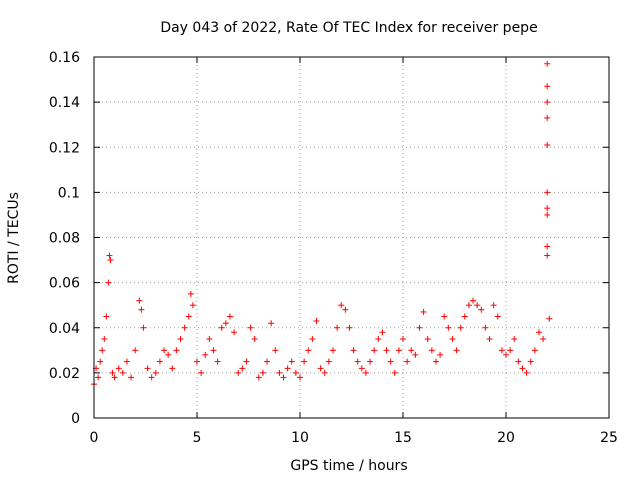 This screenshot has height=480, width=640. What do you see at coordinates (69, 193) in the screenshot?
I see `y-tick-label: 0.1` at bounding box center [69, 193].